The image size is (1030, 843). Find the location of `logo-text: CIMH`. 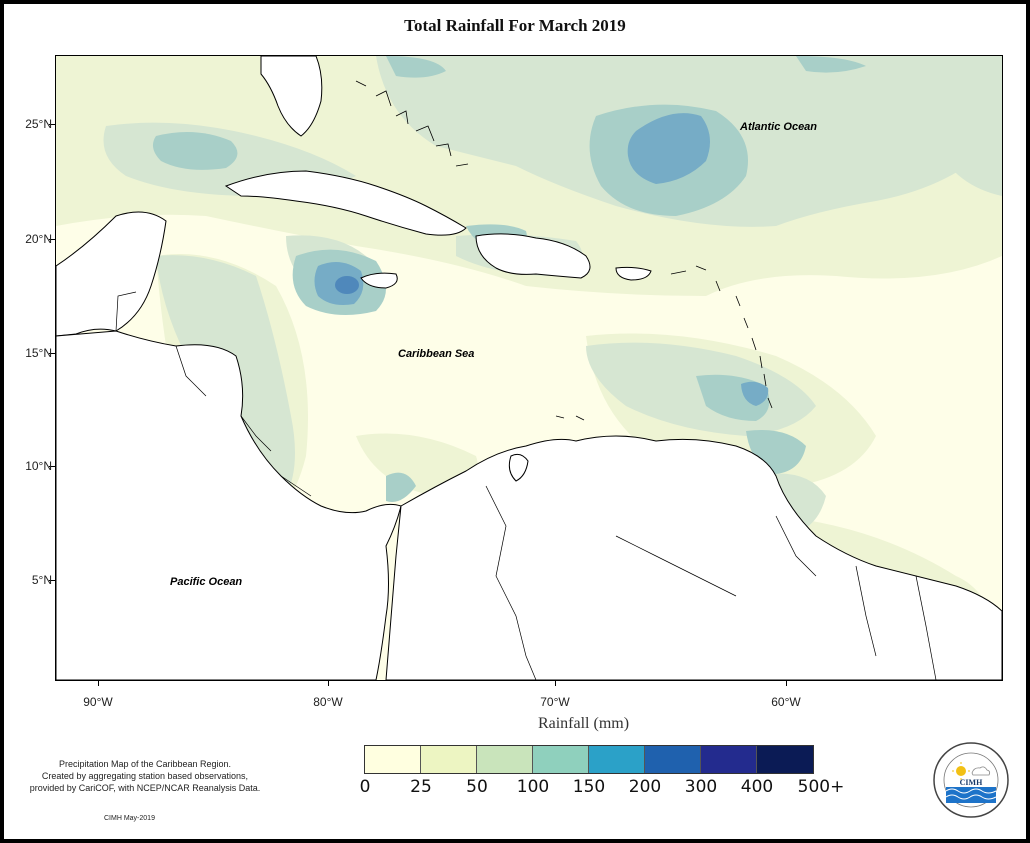

logo-text: CIMH is located at coordinates (971, 782).